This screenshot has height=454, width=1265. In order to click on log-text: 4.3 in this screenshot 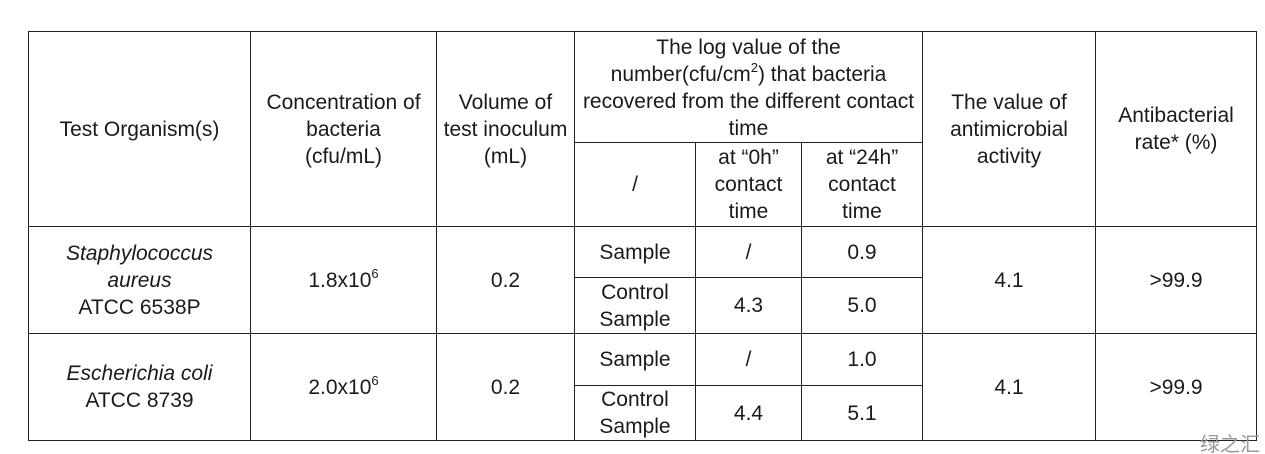, I will do `click(748, 305)`.